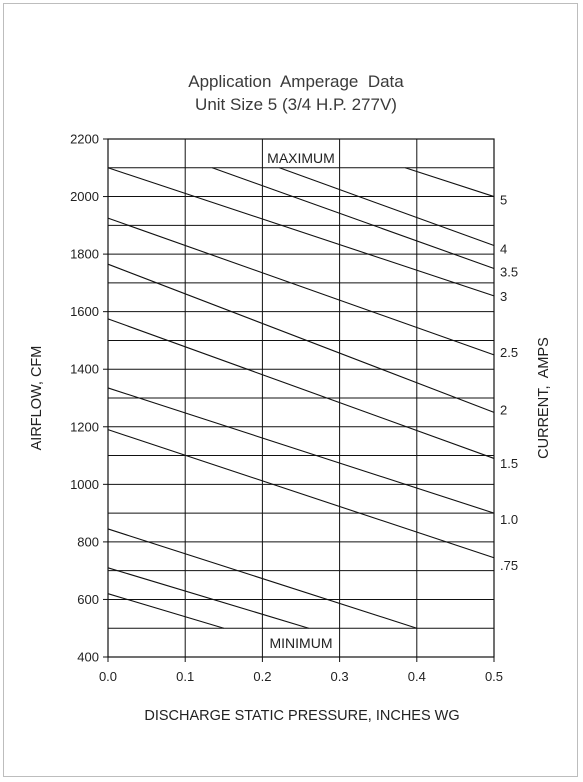  I want to click on current-label-p75: .75, so click(509, 565).